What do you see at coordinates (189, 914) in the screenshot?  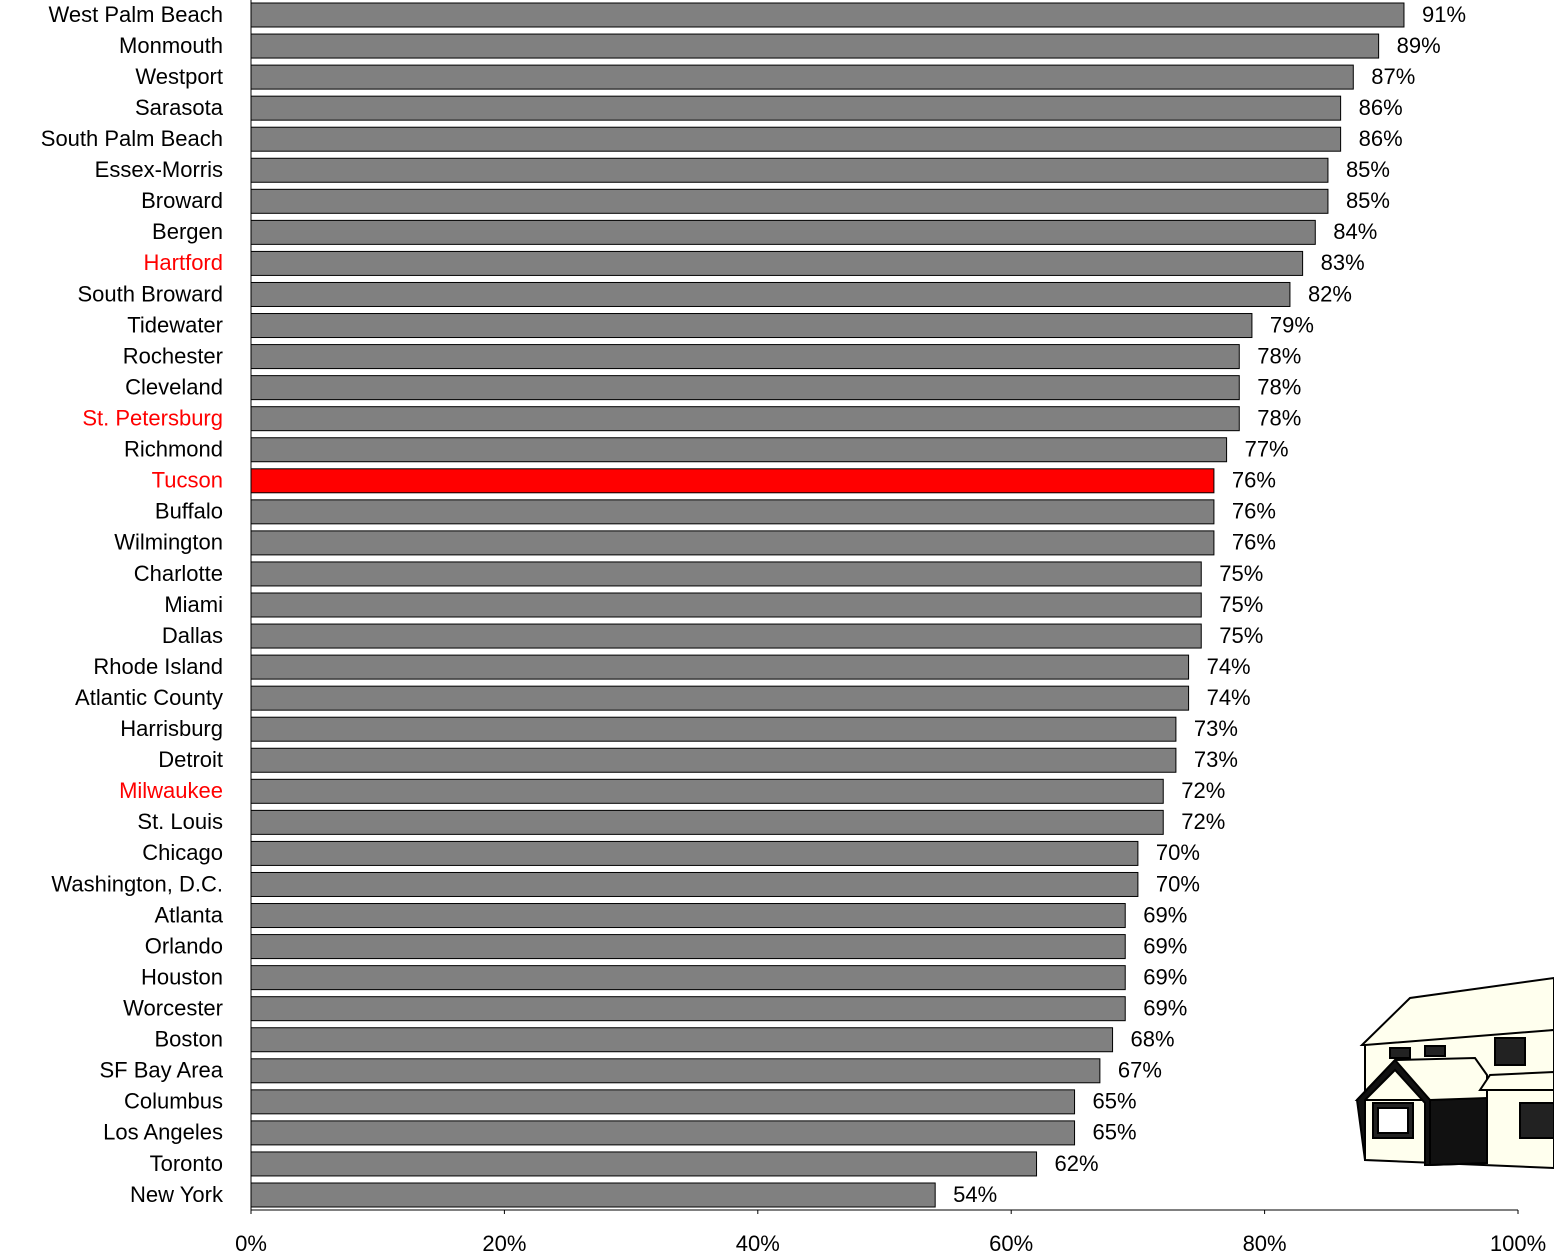 I see `category-label: Atlanta` at bounding box center [189, 914].